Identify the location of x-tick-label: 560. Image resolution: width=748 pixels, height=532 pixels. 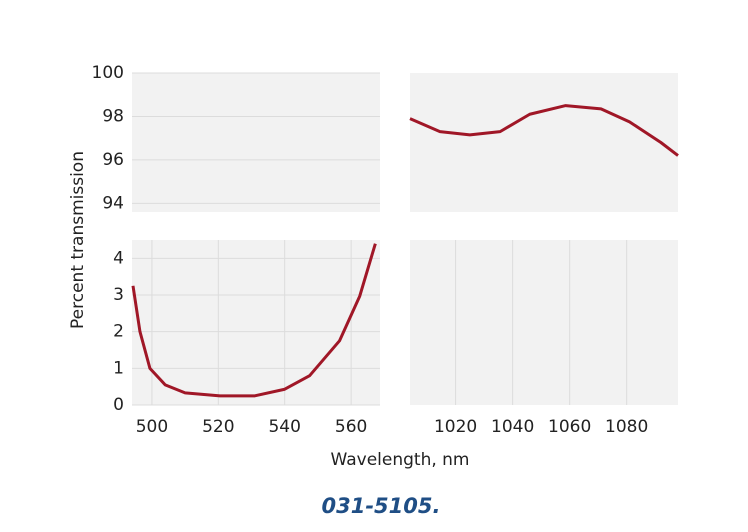
(351, 427).